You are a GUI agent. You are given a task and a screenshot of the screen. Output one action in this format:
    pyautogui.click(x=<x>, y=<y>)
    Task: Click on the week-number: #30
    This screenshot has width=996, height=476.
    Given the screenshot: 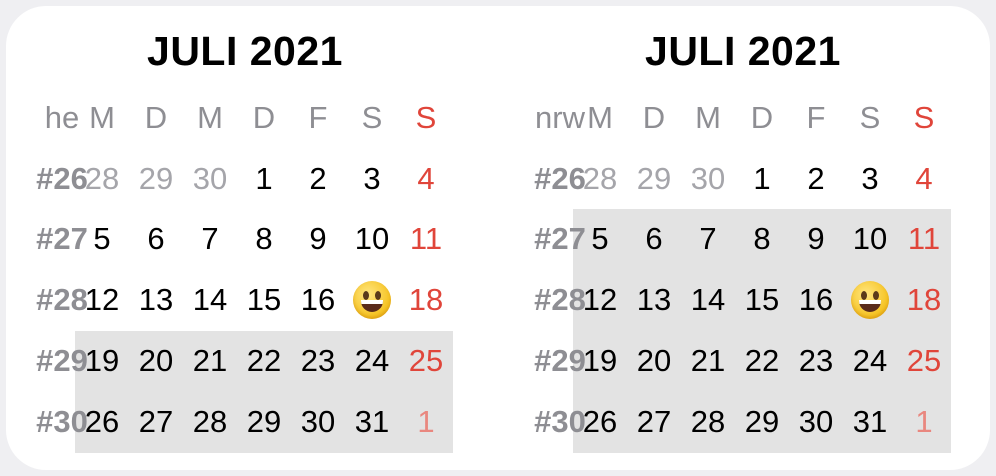 What is the action you would take?
    pyautogui.click(x=62, y=421)
    